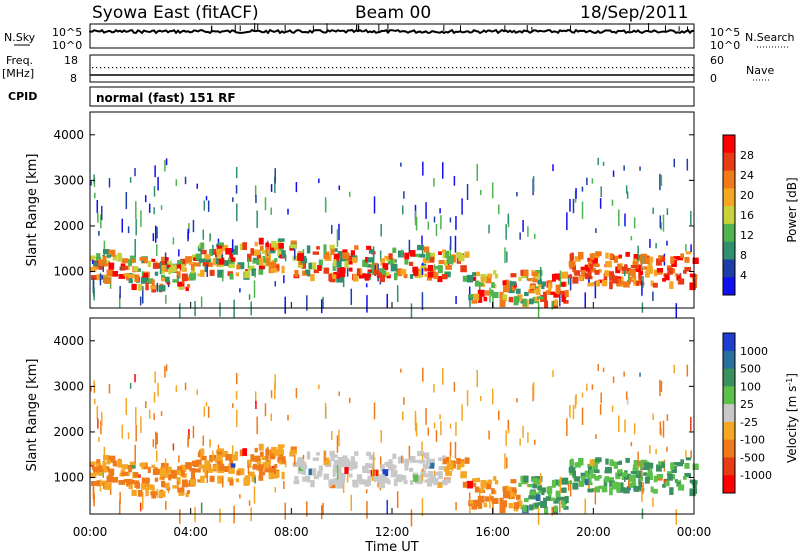  I want to click on velocity-colorbar-label: Velocity [m s-1], so click(792, 418).